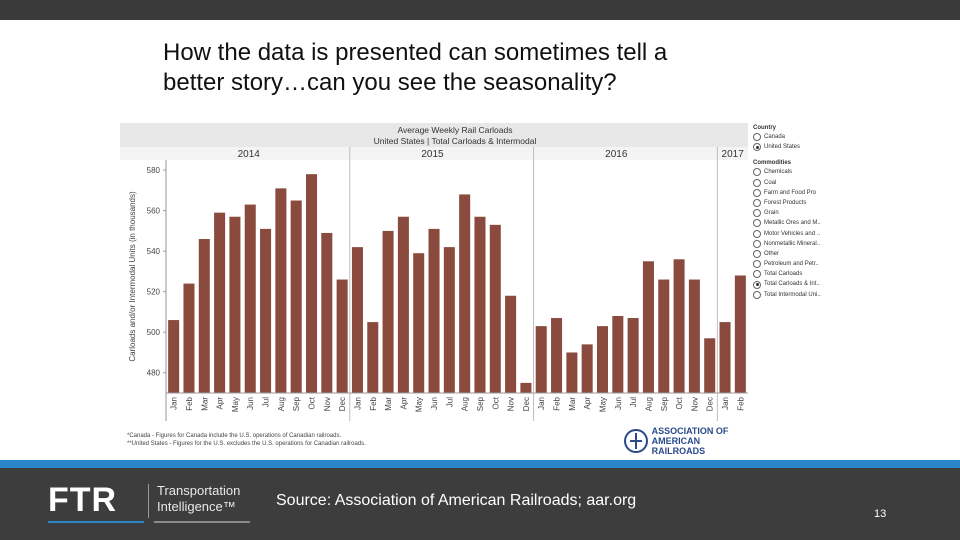  Describe the element at coordinates (798, 234) in the screenshot. I see `commodity-option: Motor Vehicles and ..` at that location.